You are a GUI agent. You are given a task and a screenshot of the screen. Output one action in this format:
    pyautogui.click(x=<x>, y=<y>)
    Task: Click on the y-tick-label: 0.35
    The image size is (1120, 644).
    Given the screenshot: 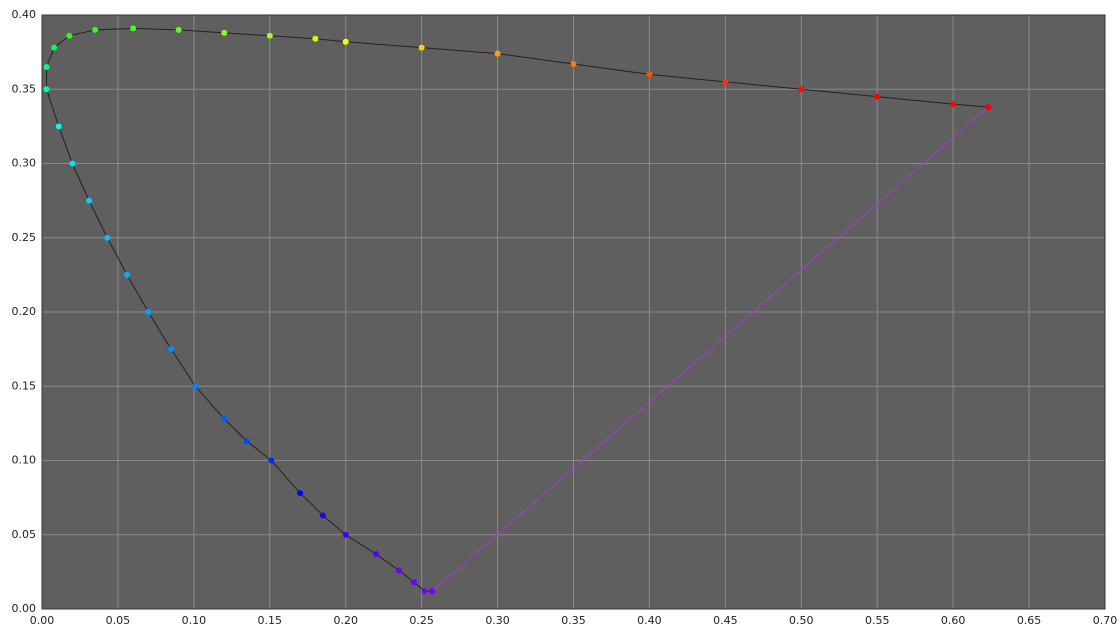 What is the action you would take?
    pyautogui.click(x=24, y=88)
    